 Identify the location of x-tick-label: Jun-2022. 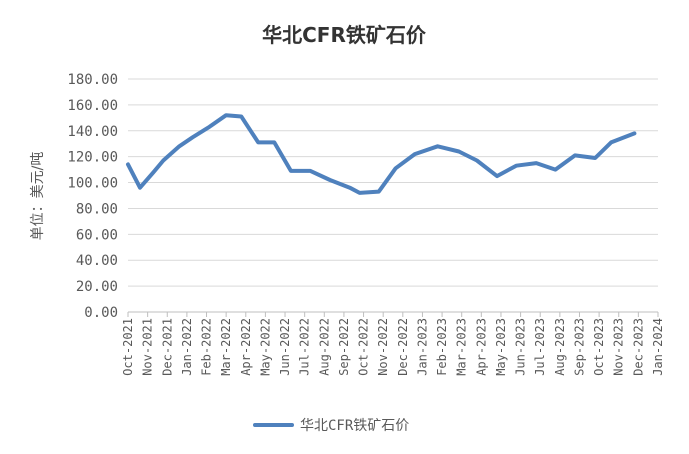
(285, 347).